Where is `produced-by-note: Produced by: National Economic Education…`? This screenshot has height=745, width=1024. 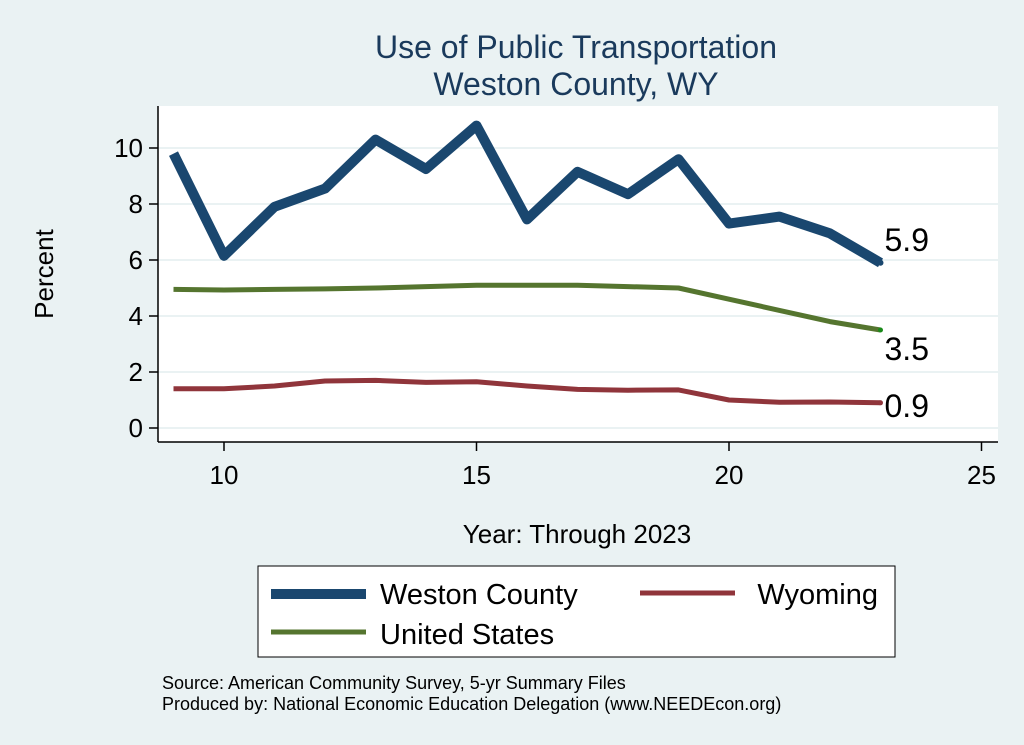
produced-by-note: Produced by: National Economic Education… is located at coordinates (471, 704).